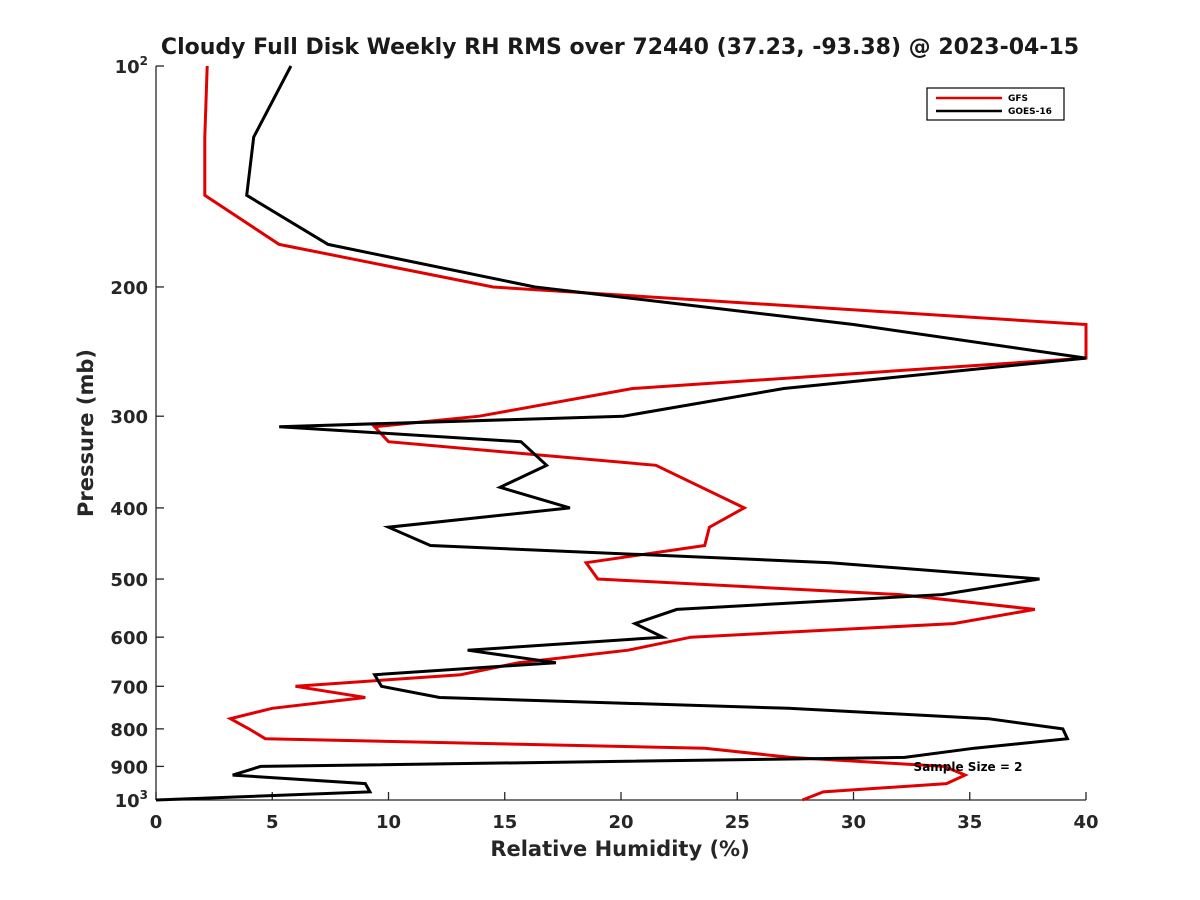 This screenshot has width=1200, height=900. Describe the element at coordinates (129, 767) in the screenshot. I see `y-tick-label: 900` at that location.